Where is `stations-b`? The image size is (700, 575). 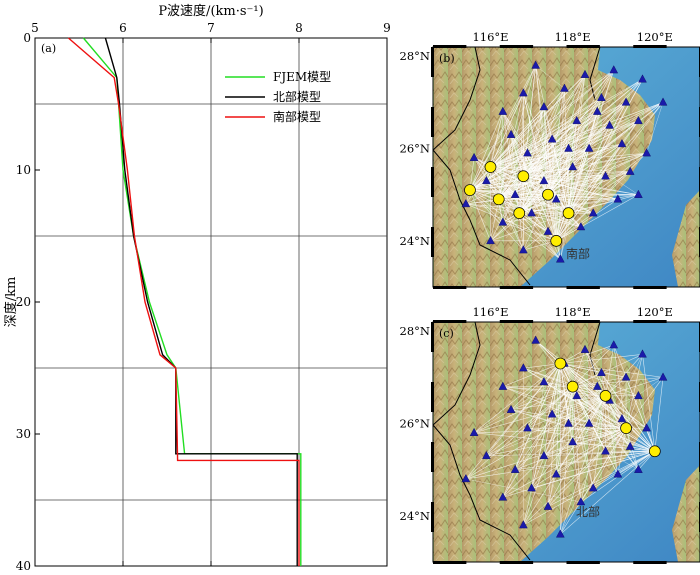
stations-b is located at coordinates (564, 161).